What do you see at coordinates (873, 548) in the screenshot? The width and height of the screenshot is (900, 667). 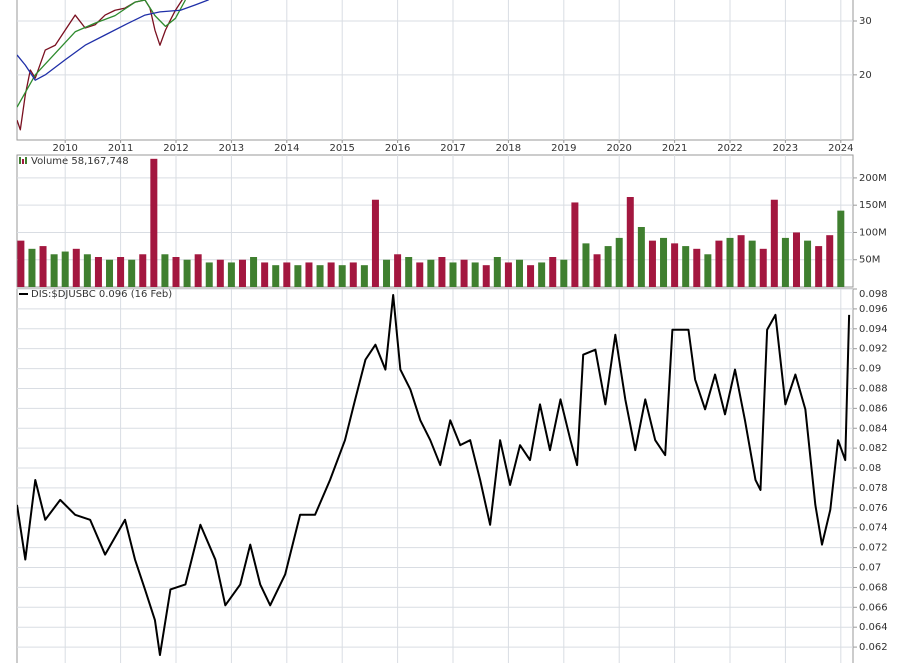 I see `y-tick-label: 0.072` at bounding box center [873, 548].